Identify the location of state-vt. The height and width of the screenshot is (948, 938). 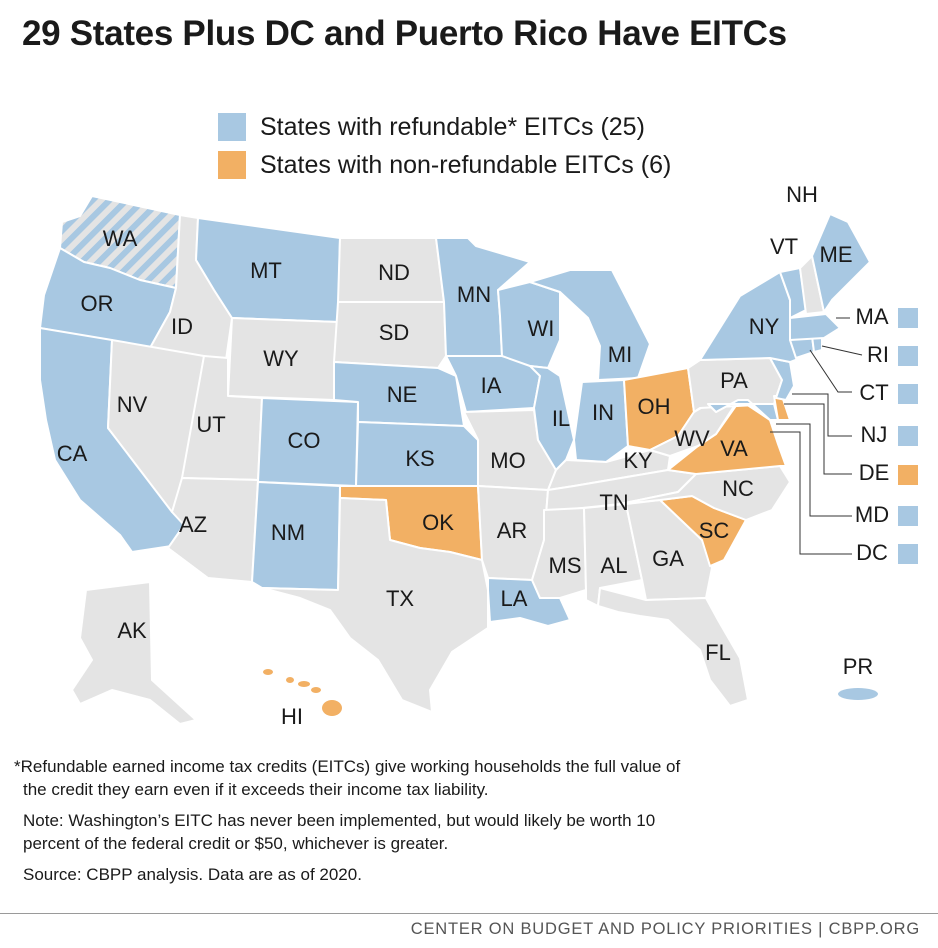
(793, 293).